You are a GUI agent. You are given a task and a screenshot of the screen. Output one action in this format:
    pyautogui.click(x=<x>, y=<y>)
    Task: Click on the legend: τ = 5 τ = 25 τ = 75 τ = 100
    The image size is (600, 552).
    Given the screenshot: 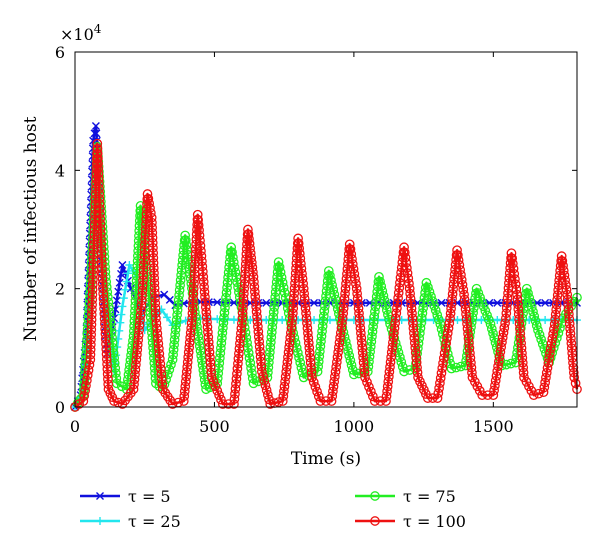 What is the action you would take?
    pyautogui.click(x=273, y=509)
    